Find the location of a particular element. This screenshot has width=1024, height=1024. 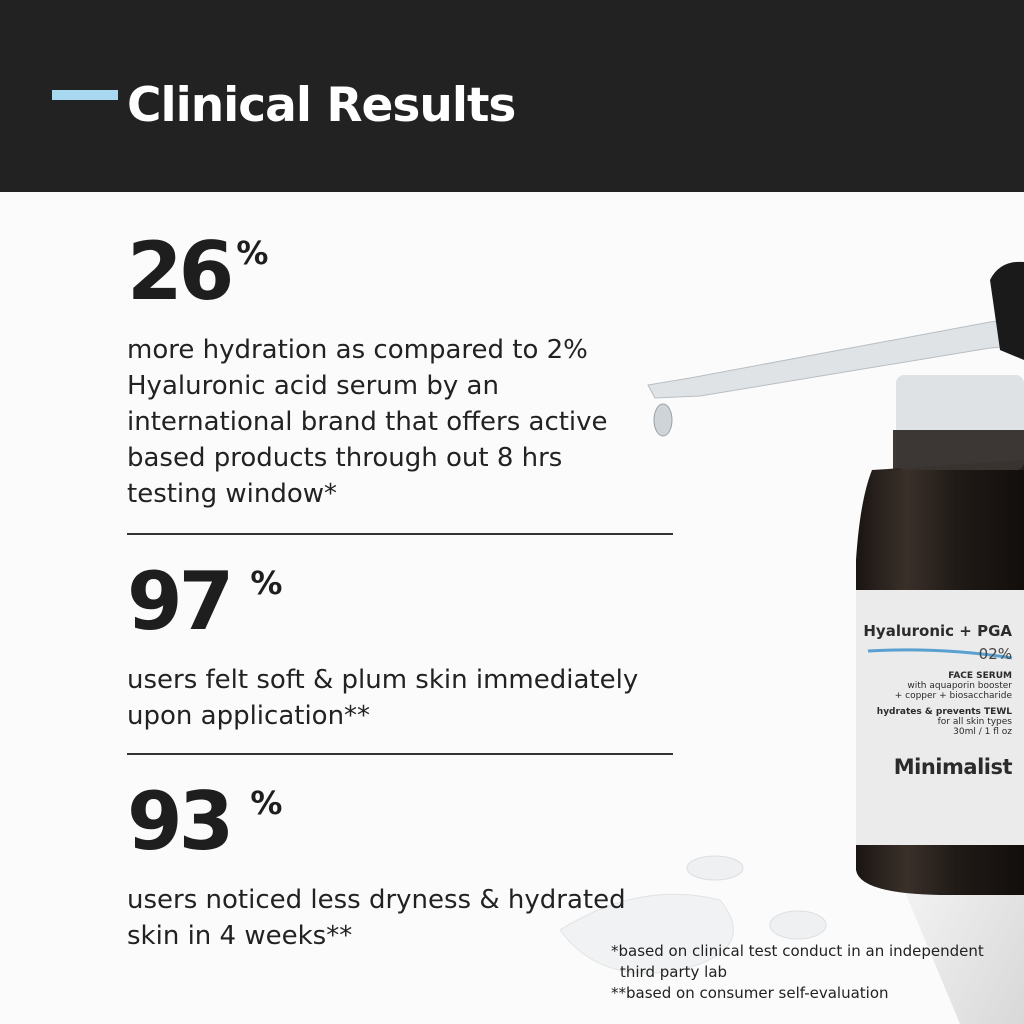

product-ingredients: + copper + biosaccharide is located at coordinates (953, 696).